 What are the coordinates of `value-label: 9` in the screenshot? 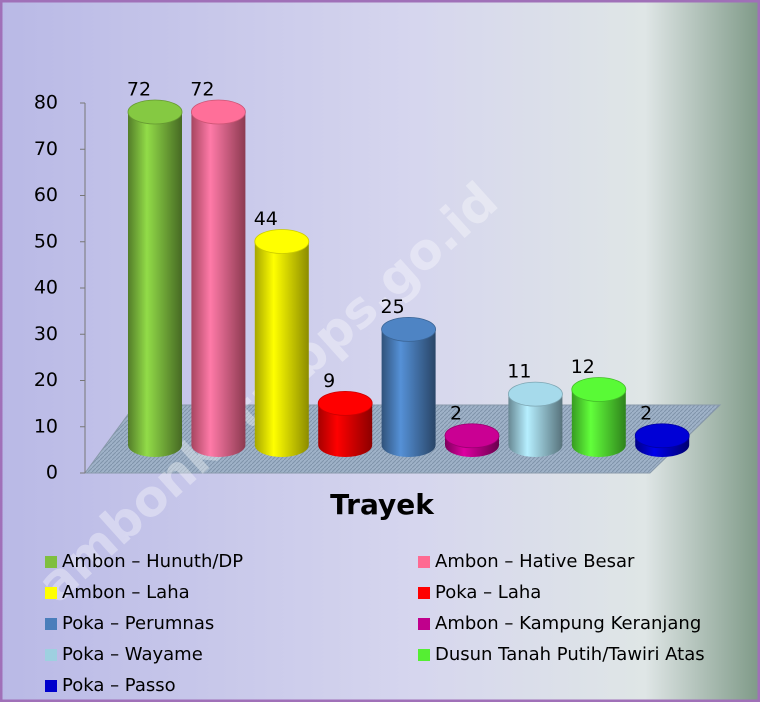 It's located at (329, 381).